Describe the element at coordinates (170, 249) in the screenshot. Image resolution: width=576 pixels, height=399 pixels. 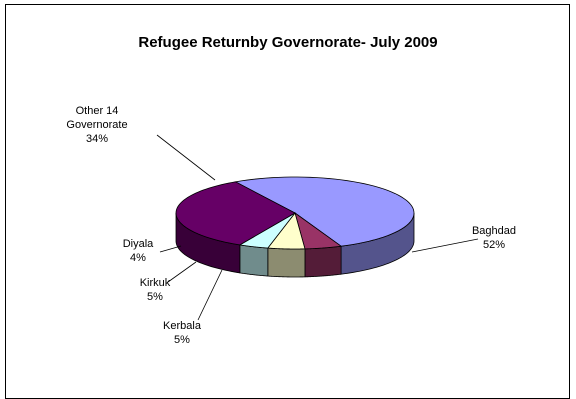
I see `leader-line-diyala` at that location.